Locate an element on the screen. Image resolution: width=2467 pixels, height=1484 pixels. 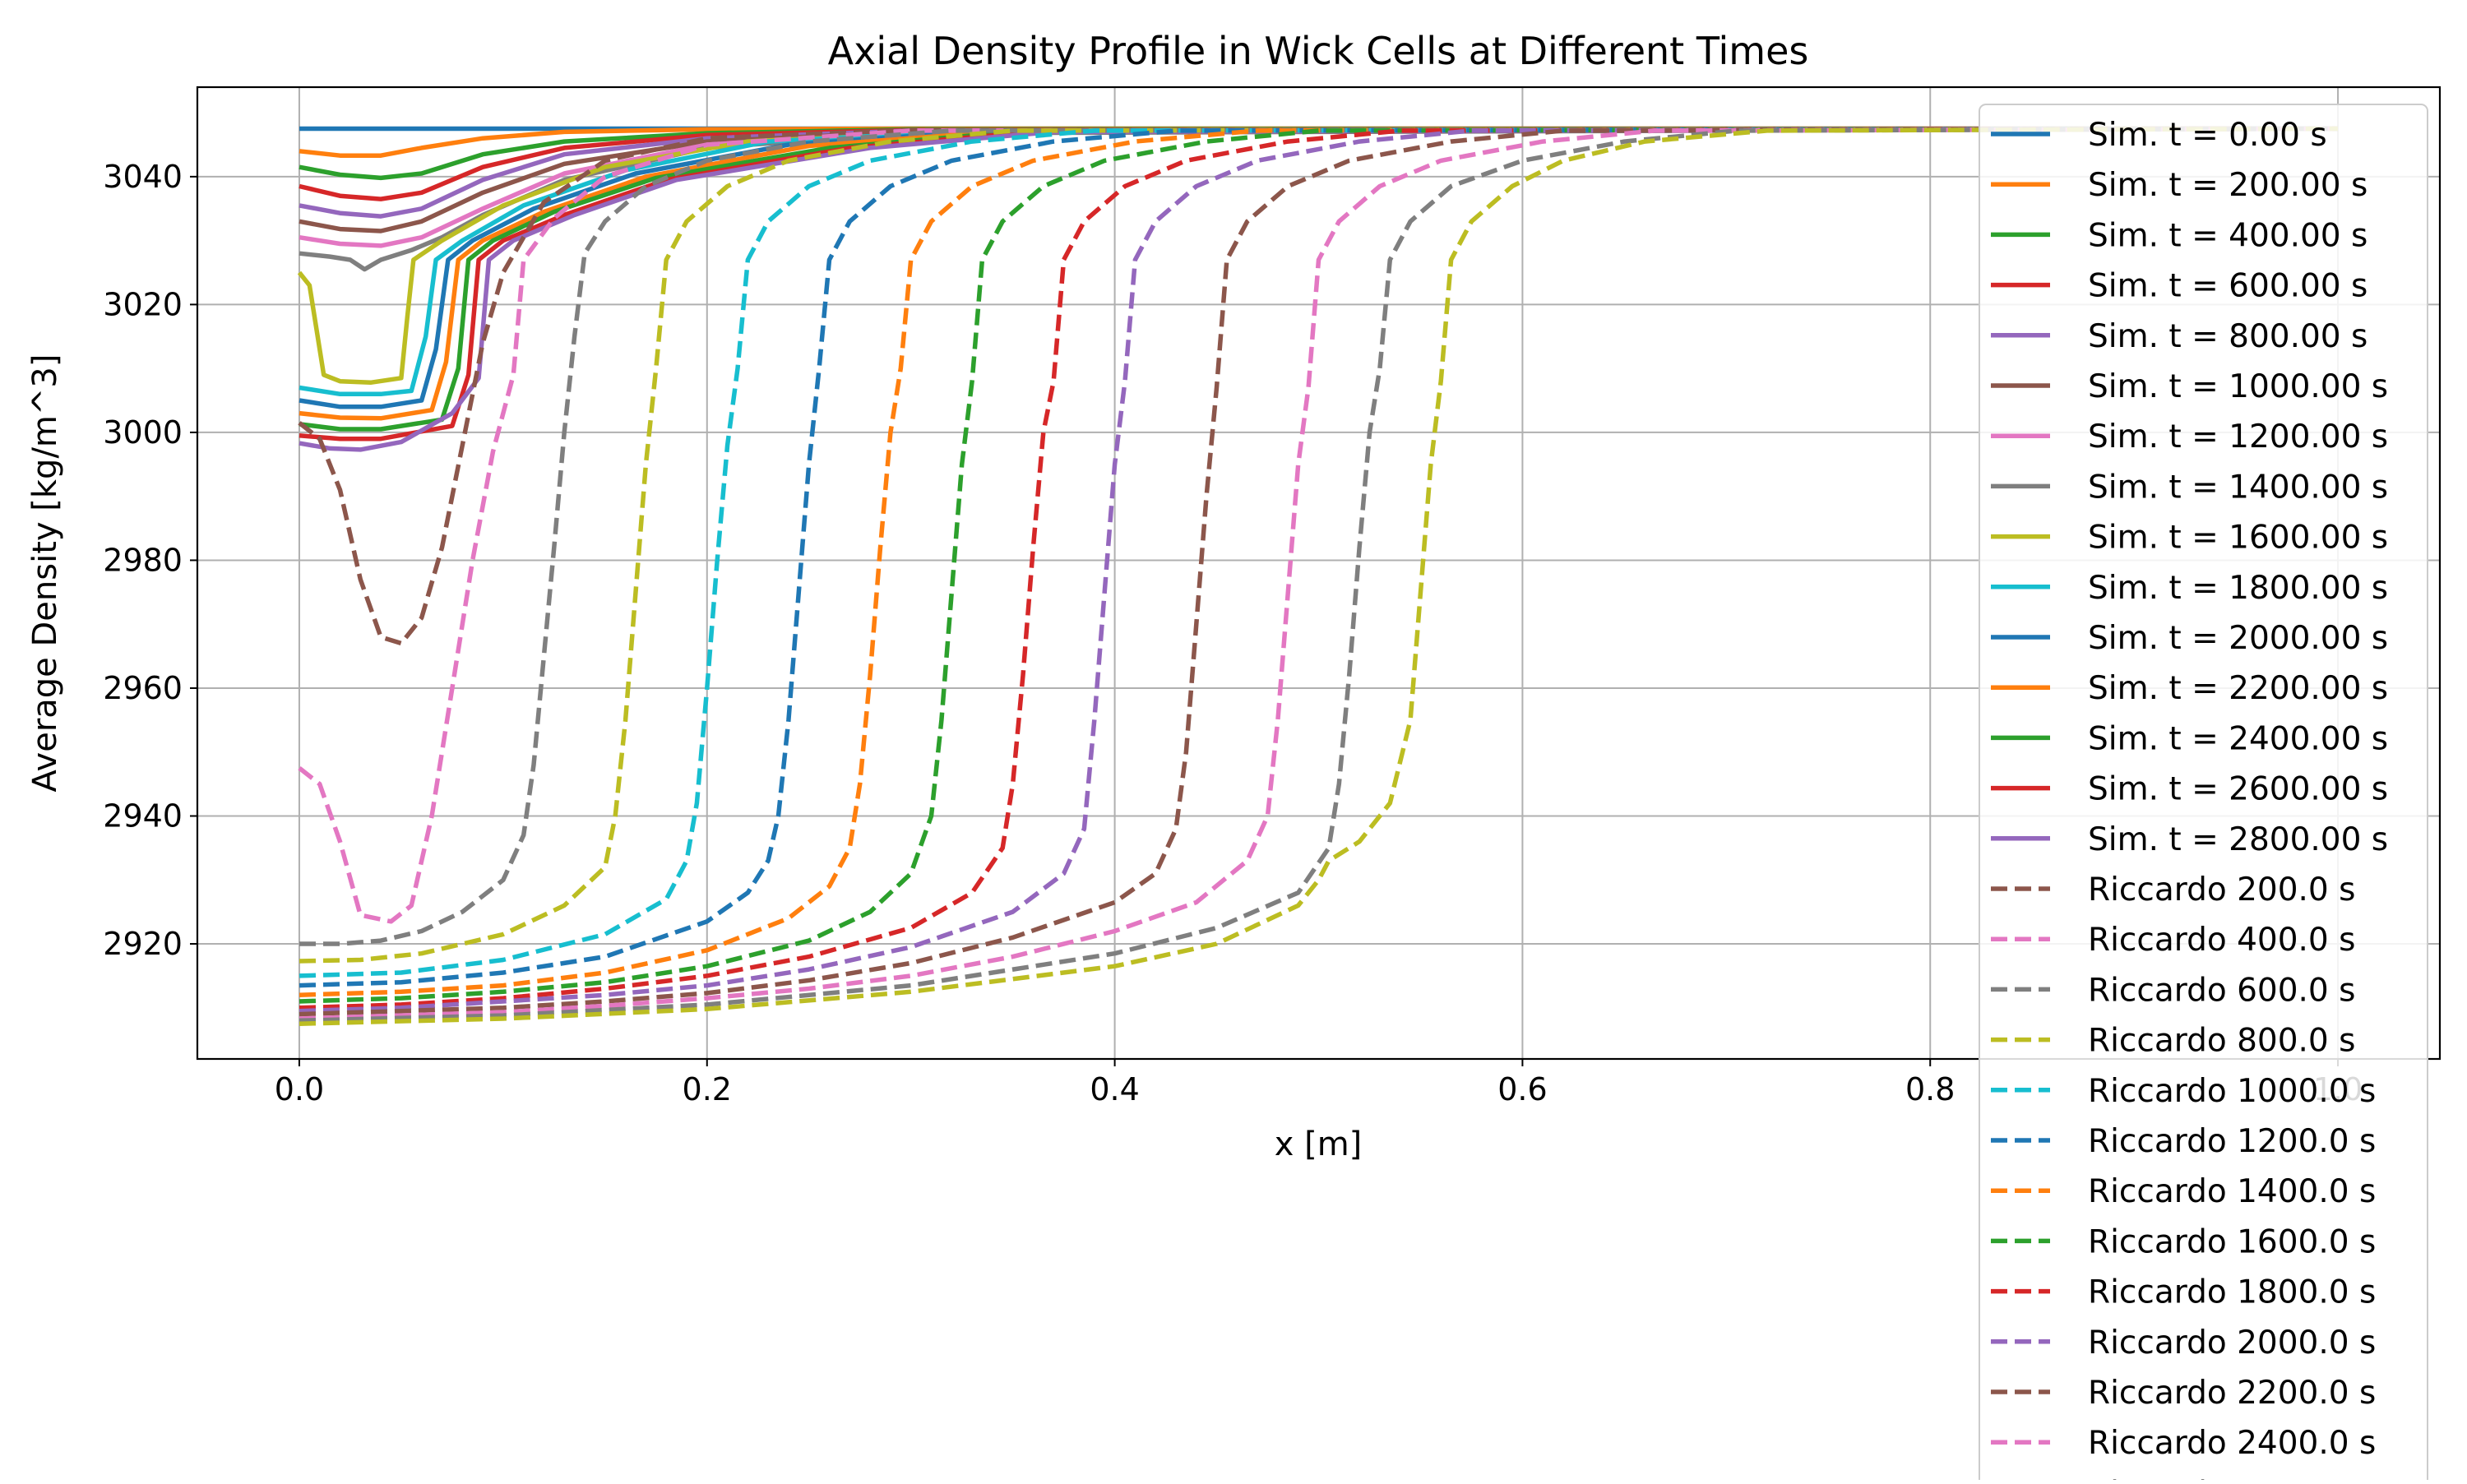
legend-label: Sim. t = 2400.00 s is located at coordinates (2238, 739).